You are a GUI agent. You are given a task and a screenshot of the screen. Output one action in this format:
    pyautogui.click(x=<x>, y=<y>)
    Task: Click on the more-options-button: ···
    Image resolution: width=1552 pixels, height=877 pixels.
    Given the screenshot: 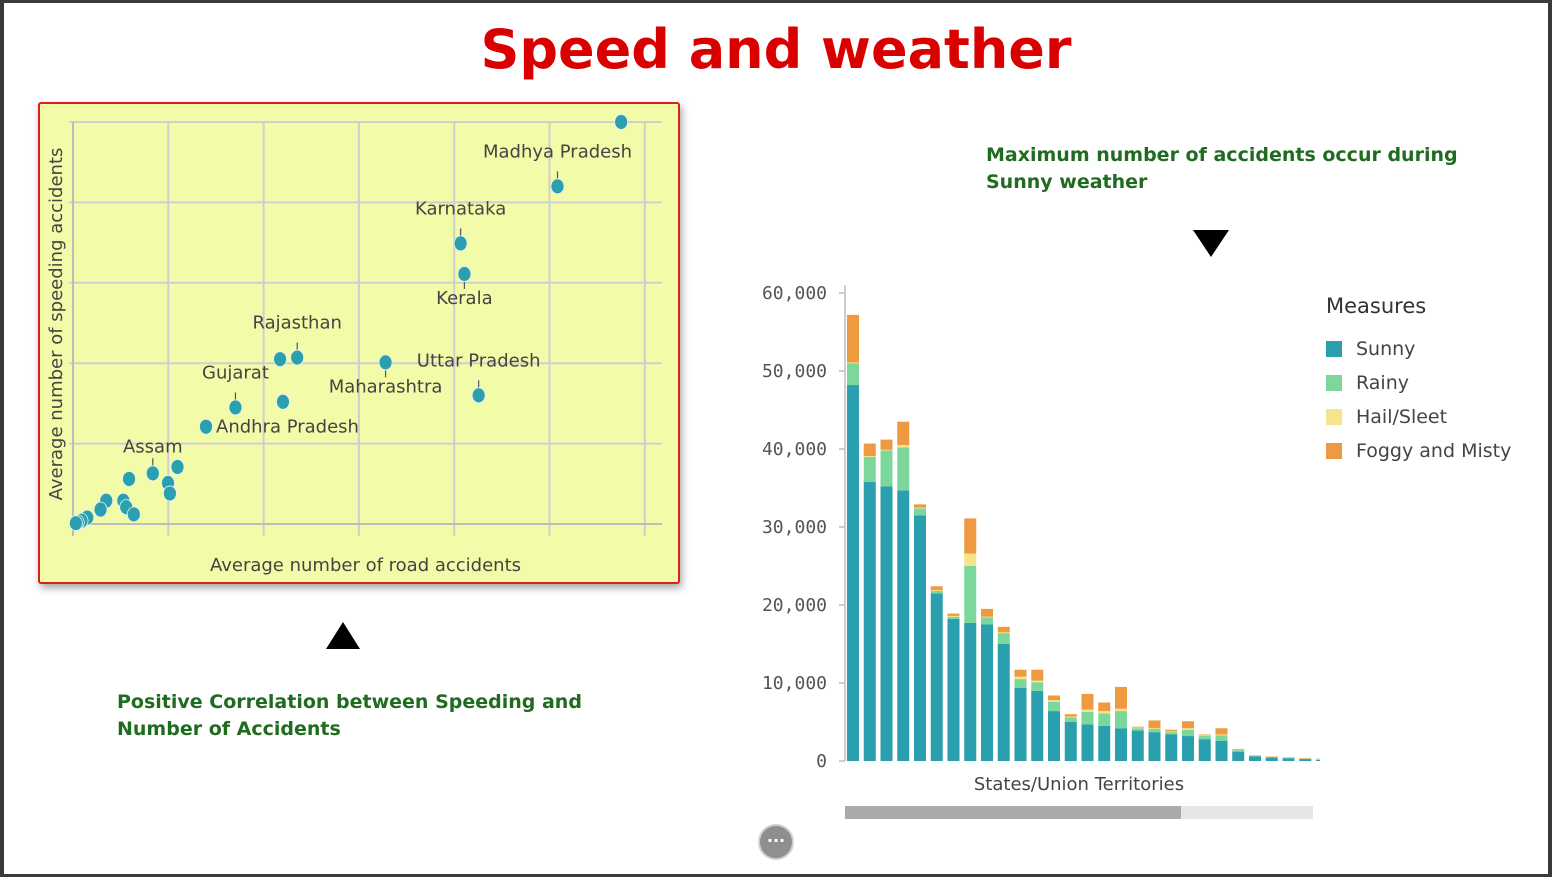 What is the action you would take?
    pyautogui.click(x=776, y=842)
    